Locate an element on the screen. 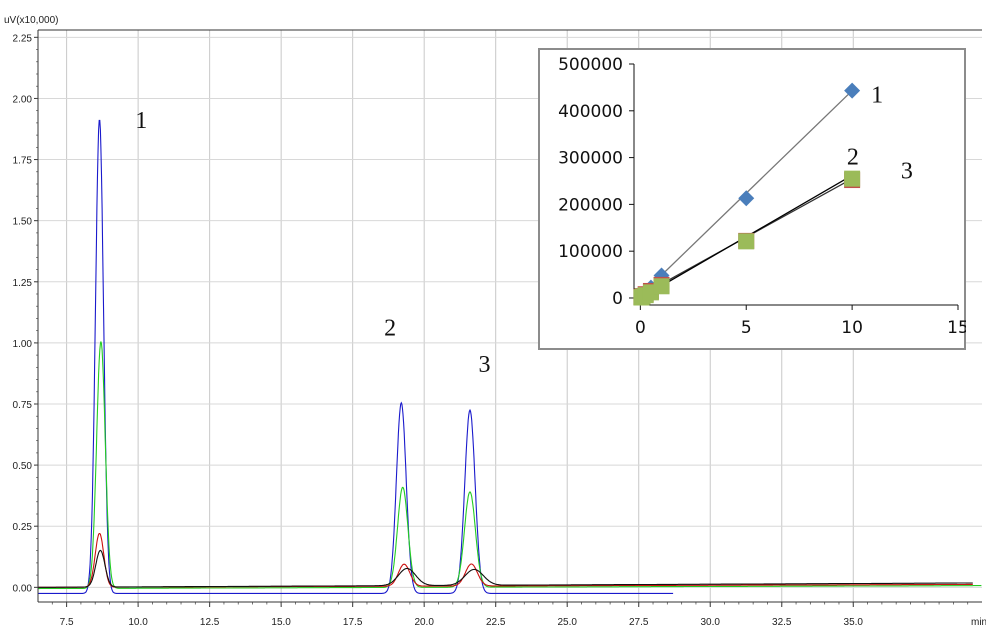  x-tick-label: 20.0 is located at coordinates (424, 622).